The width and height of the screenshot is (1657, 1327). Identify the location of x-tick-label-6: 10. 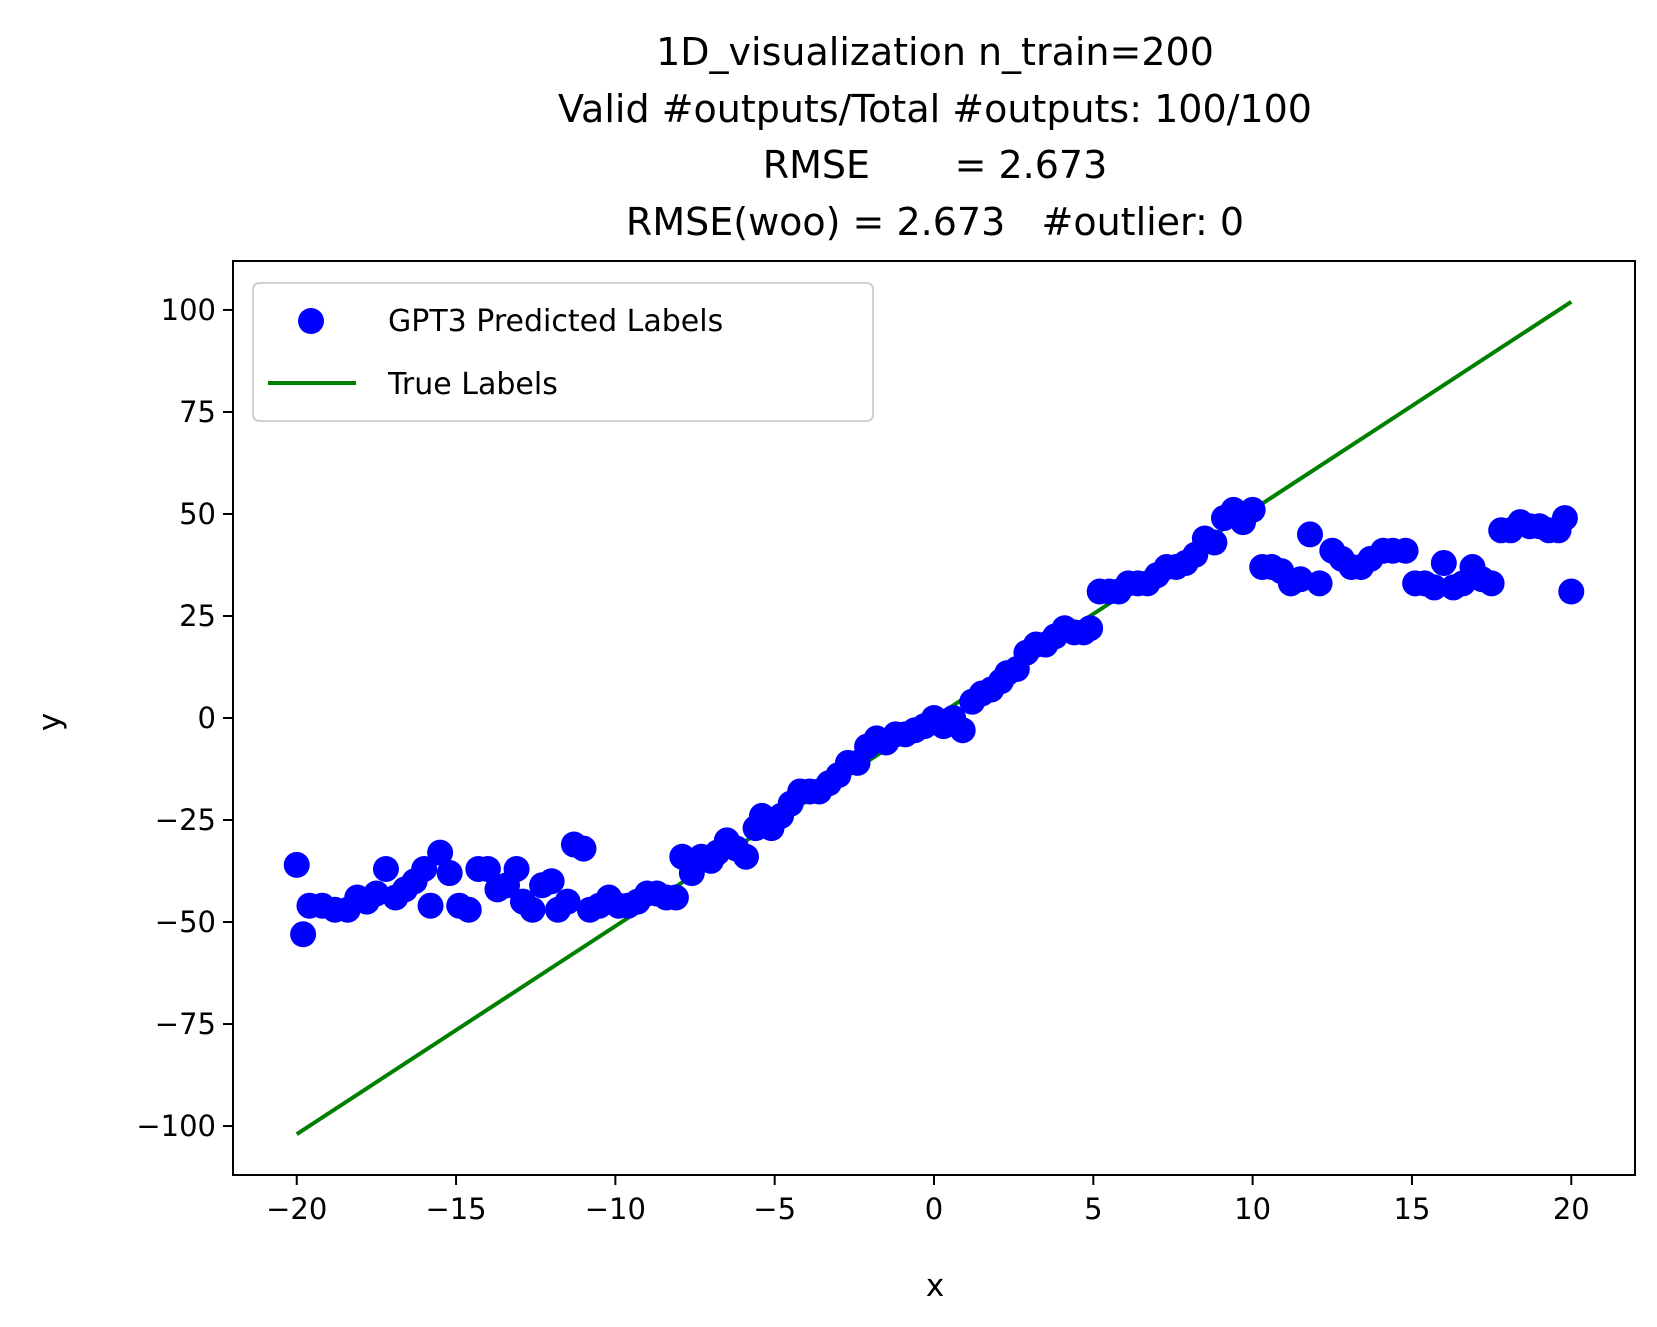
(1252, 1209).